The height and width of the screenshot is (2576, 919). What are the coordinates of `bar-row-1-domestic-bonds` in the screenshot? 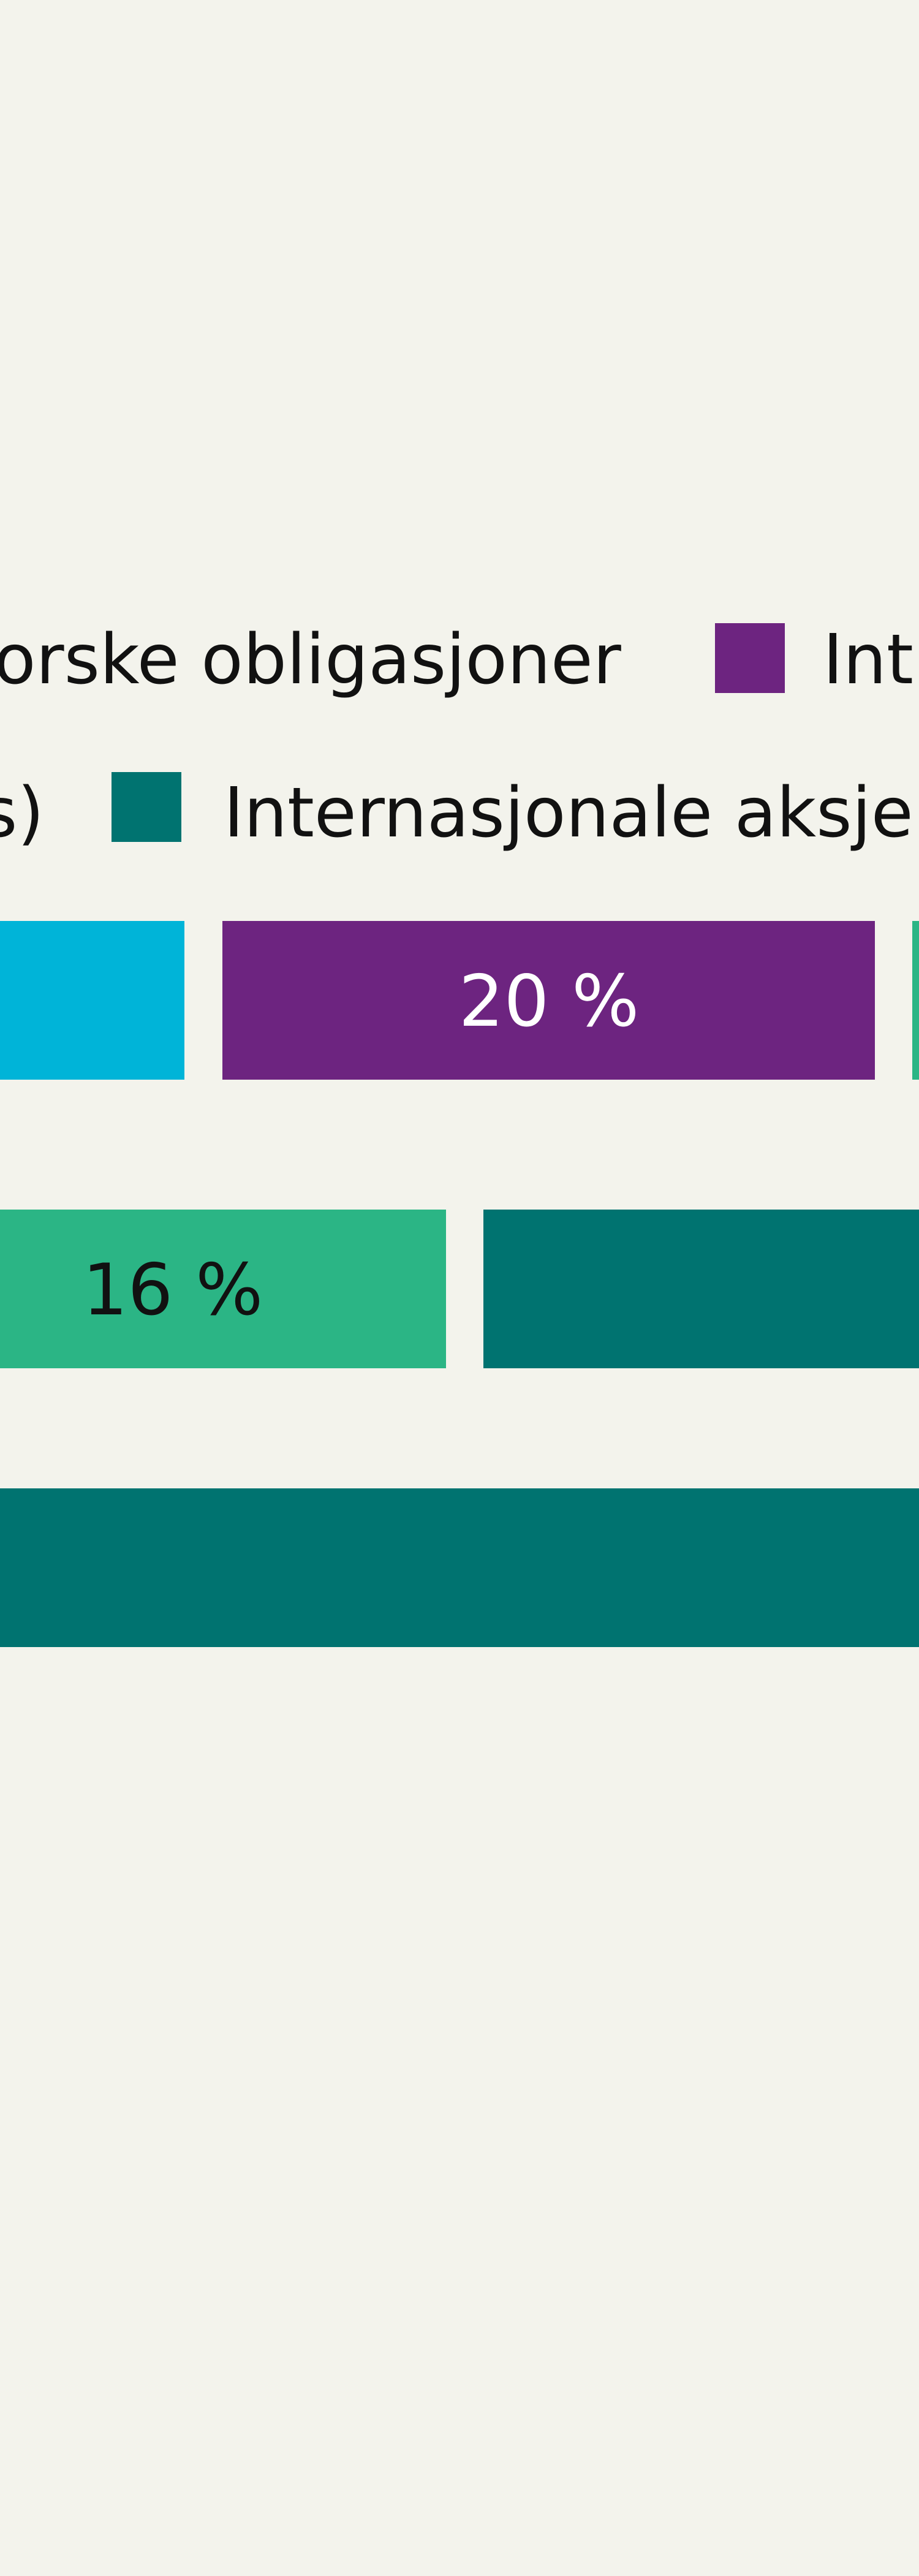 It's located at (92, 1000).